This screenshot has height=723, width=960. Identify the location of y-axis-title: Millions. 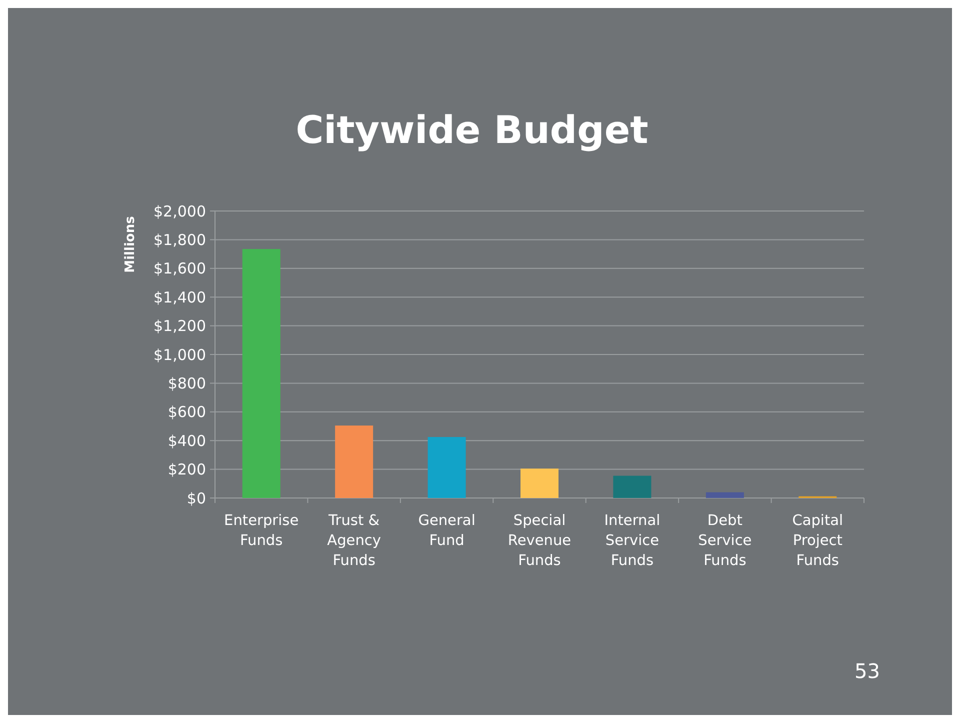
(130, 244).